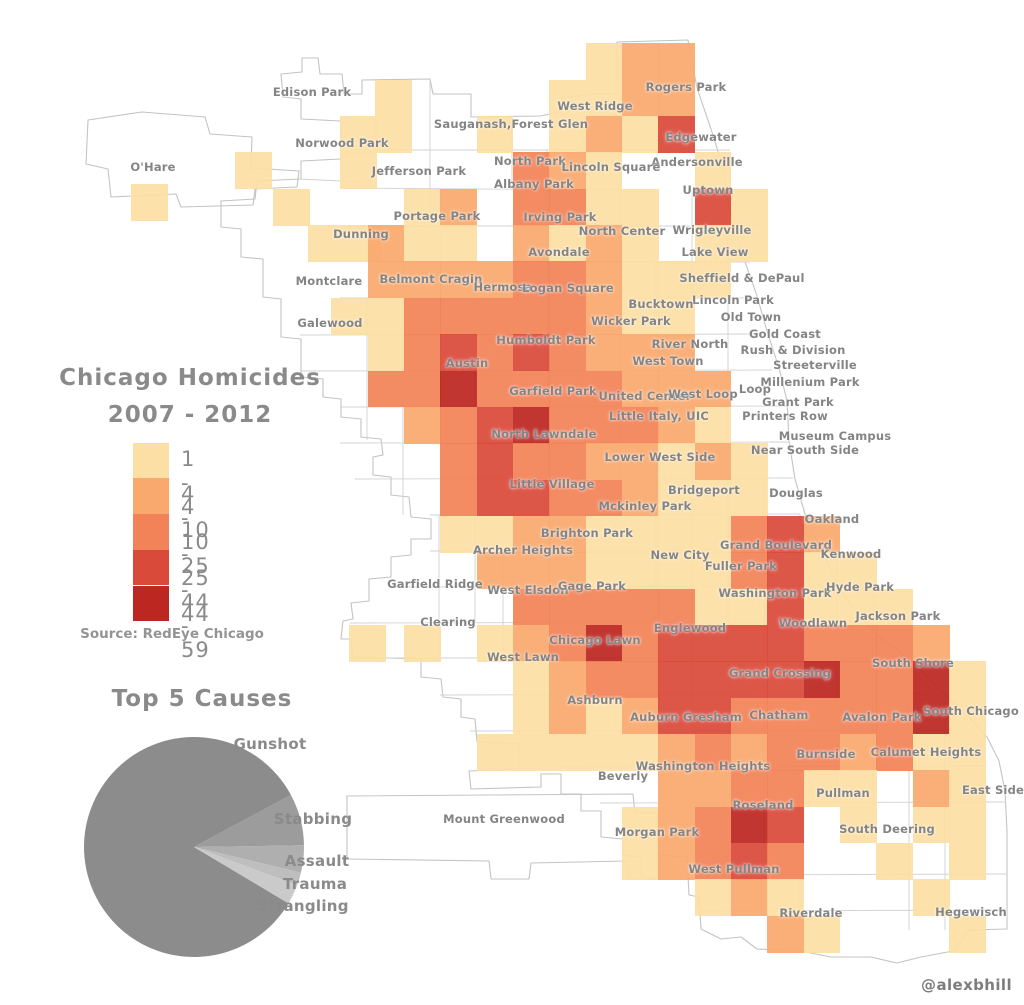 The height and width of the screenshot is (1005, 1024). I want to click on pie-label: Stabbing, so click(313, 819).